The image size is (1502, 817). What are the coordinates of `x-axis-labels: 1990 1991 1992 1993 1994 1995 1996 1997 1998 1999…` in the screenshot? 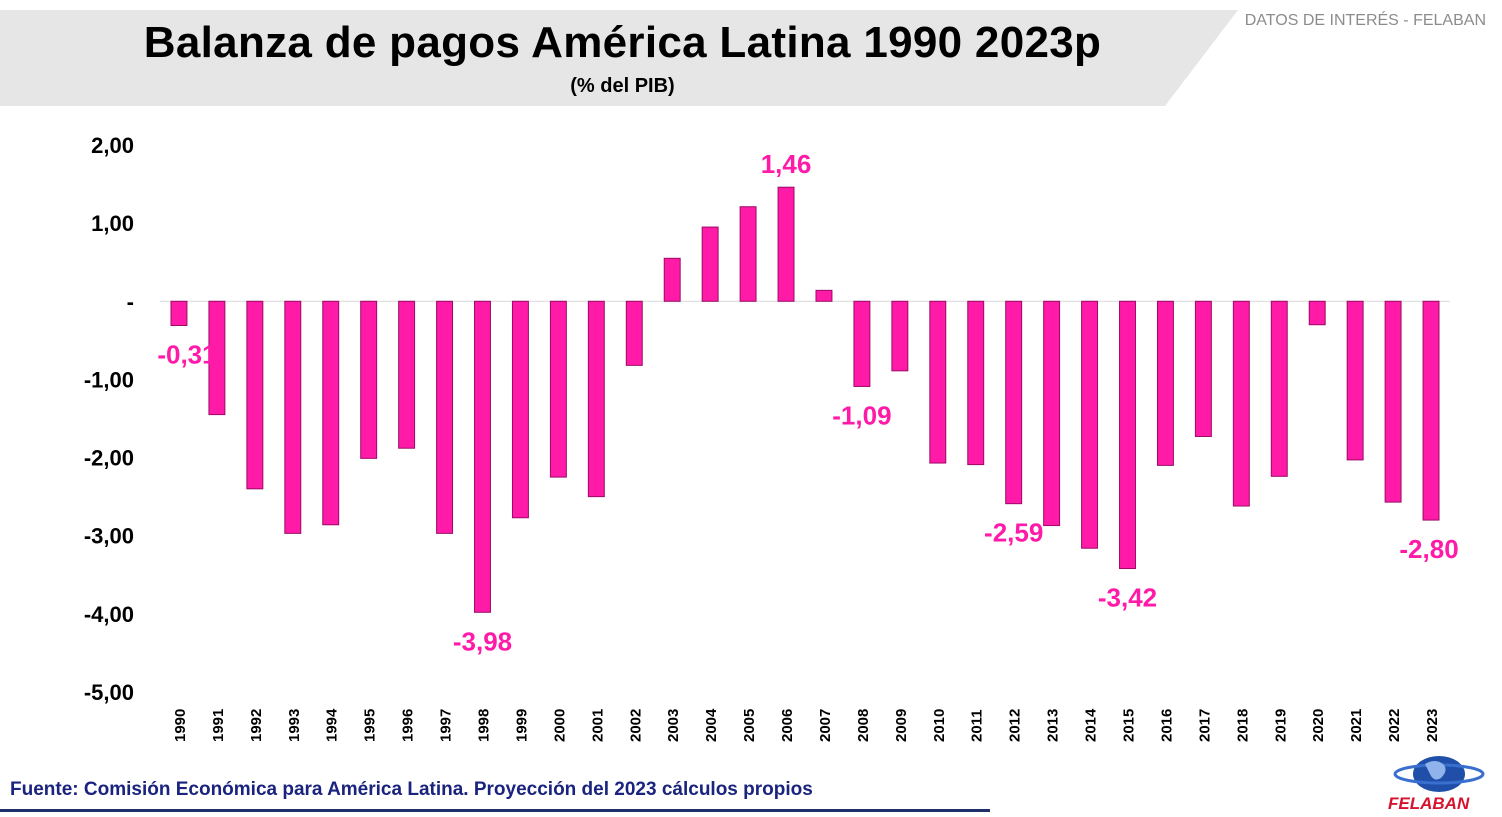 It's located at (806, 725).